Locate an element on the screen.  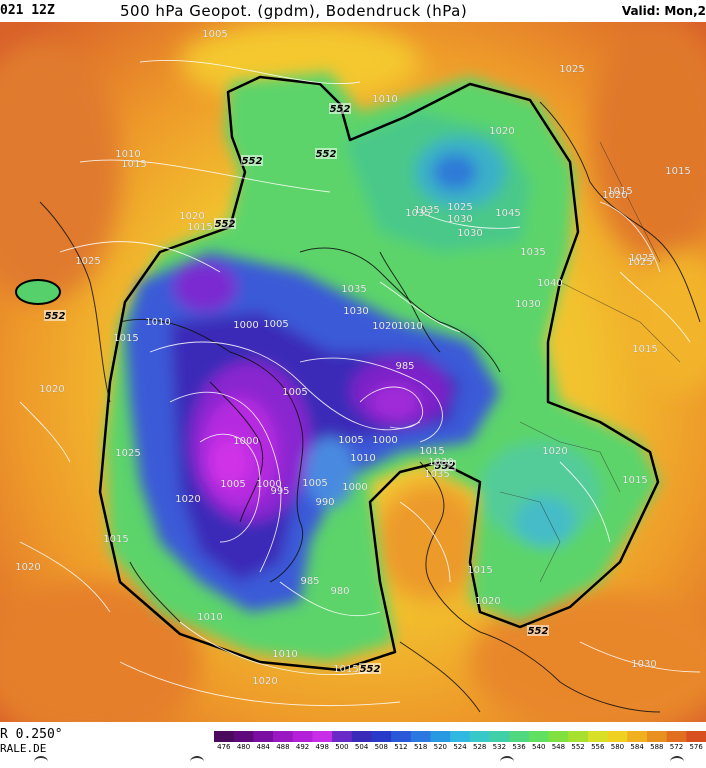
small-trough-west is located at coordinates (38, 292).